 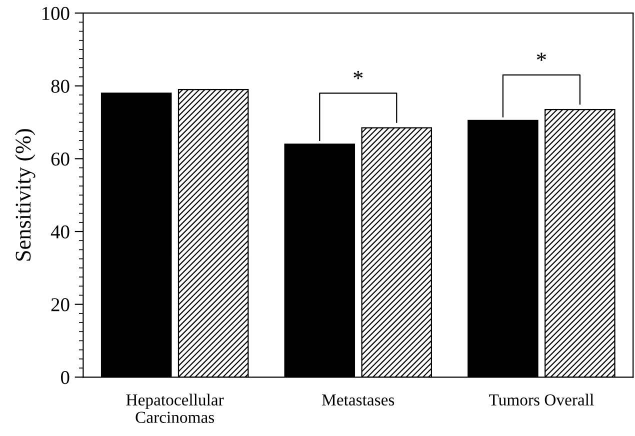 I want to click on y-tick-label: 100, so click(x=56, y=13).